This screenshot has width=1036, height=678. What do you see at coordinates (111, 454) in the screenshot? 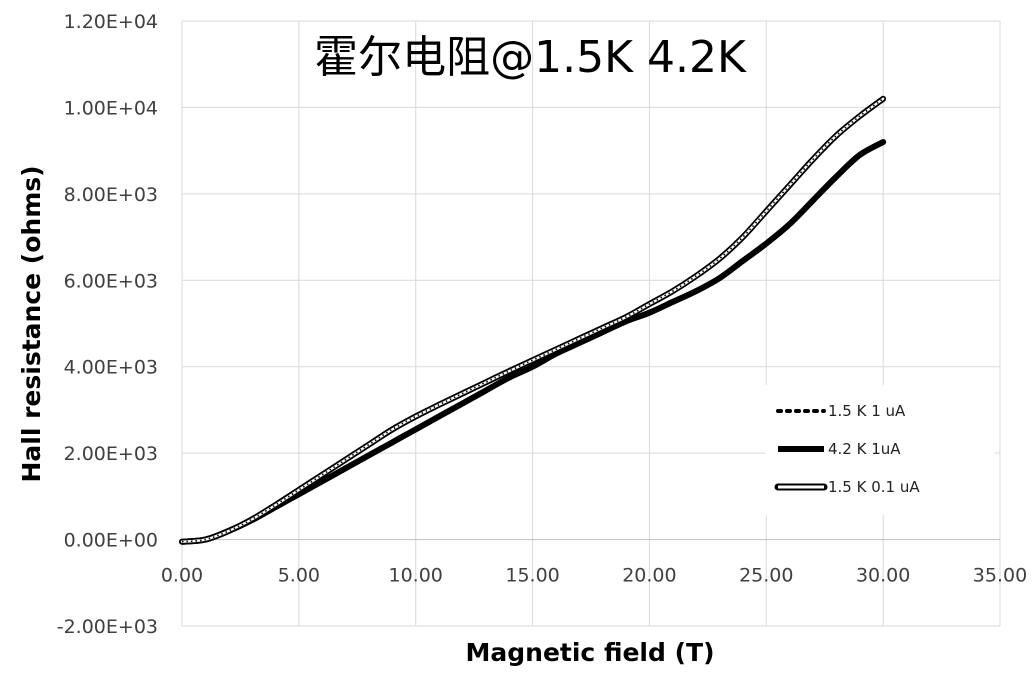
I see `y-tick-label: 2.00E+03` at bounding box center [111, 454].